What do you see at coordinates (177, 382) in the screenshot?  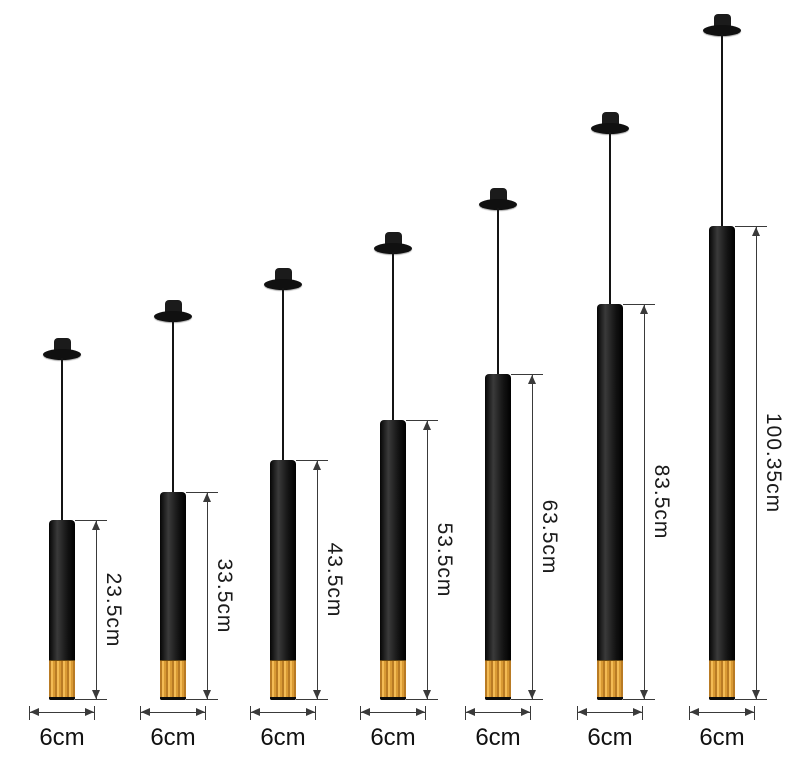 I see `pendant-lamp-2: 33.5cm 6cm` at bounding box center [177, 382].